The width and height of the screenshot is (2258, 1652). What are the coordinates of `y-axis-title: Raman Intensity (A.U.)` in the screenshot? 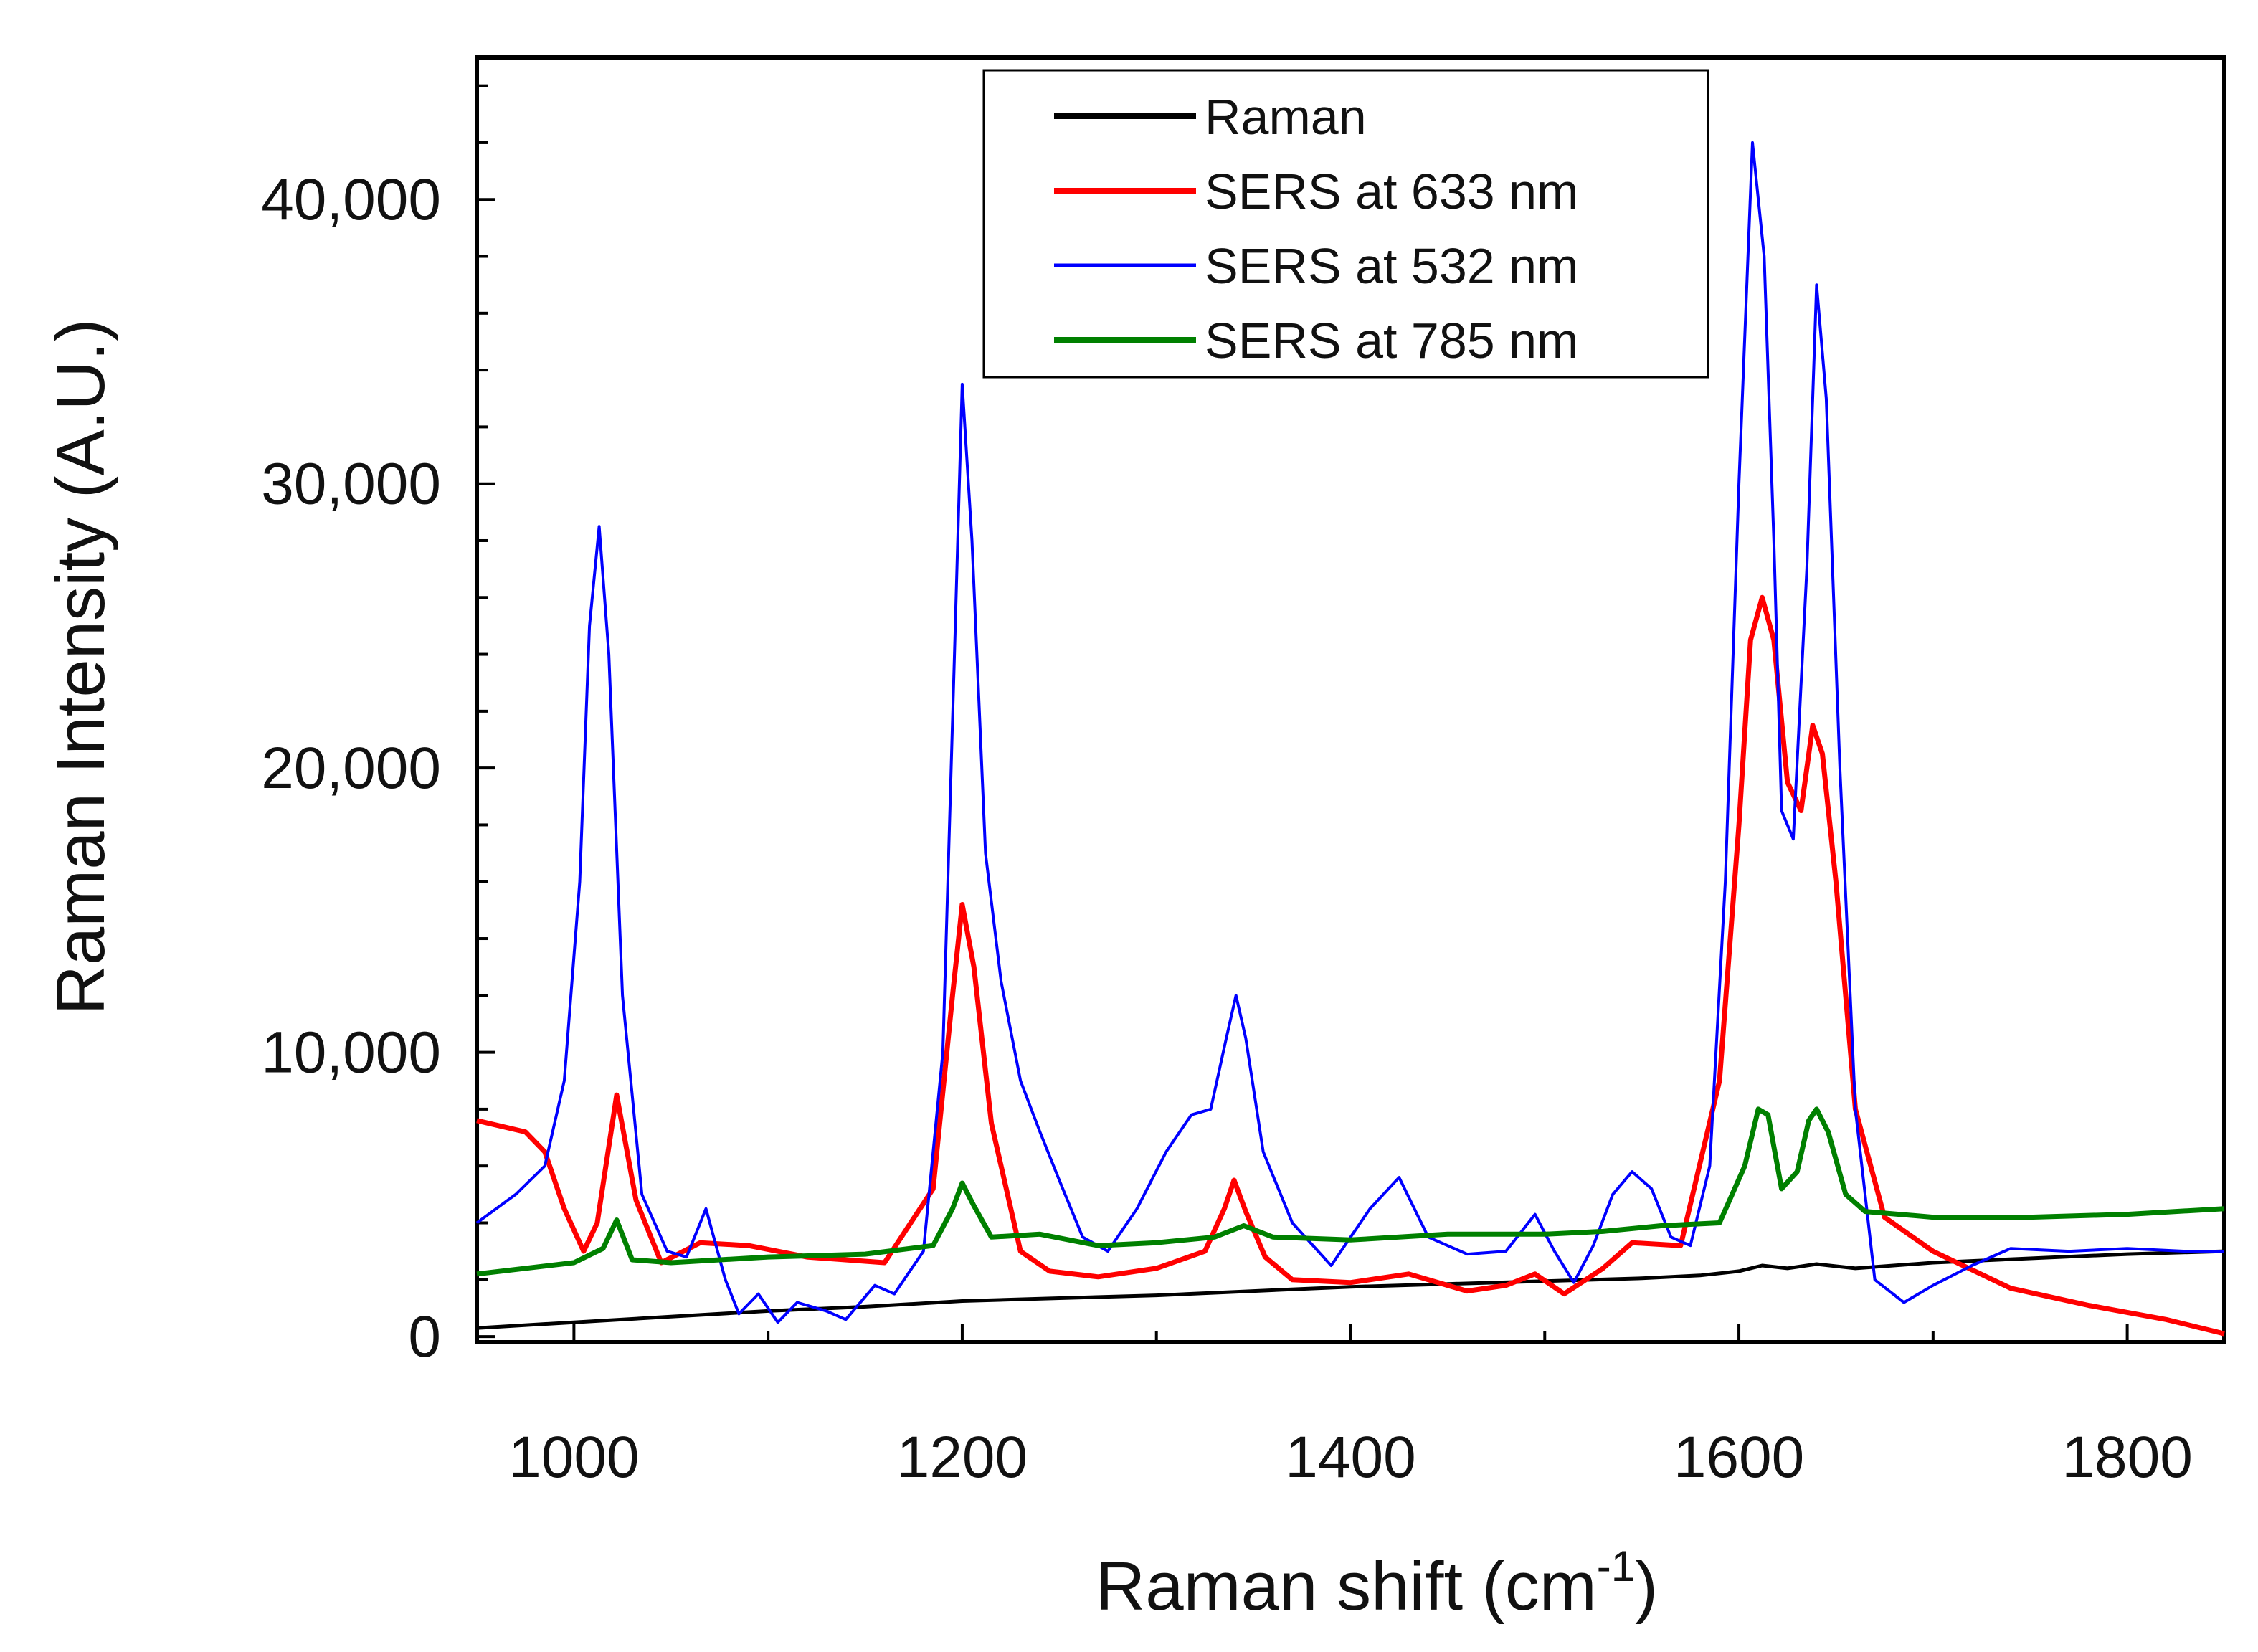 It's located at (80, 667).